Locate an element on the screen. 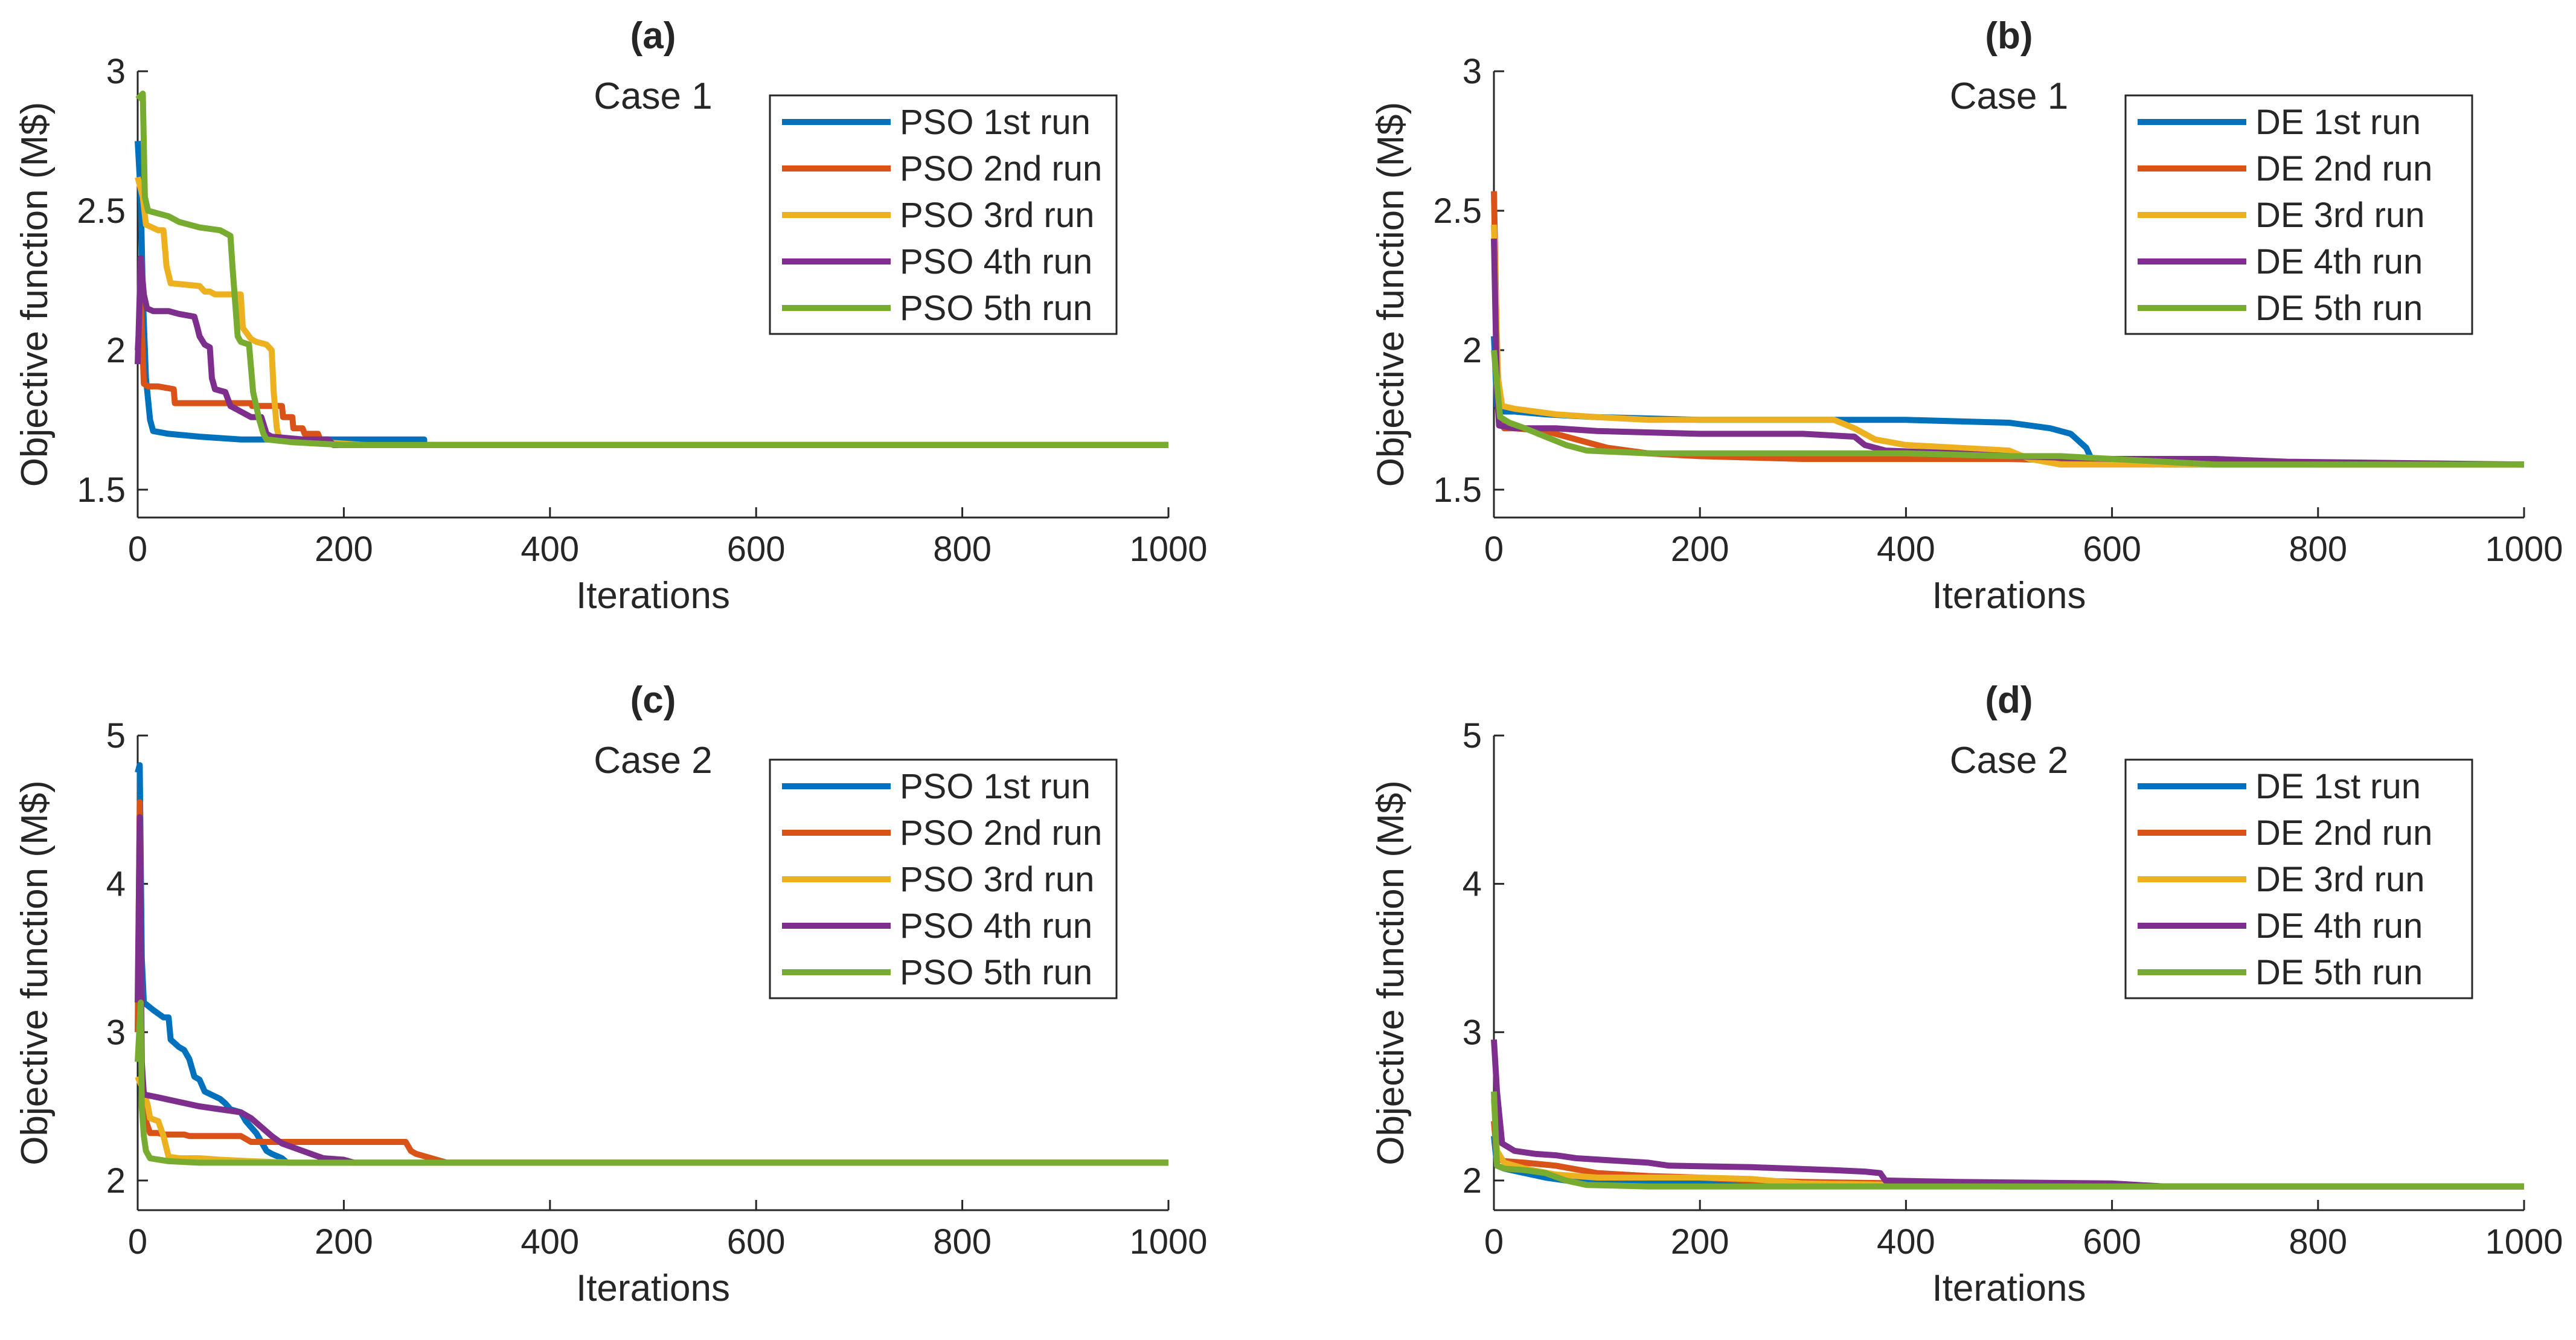  panel-label: (d) is located at coordinates (2009, 700).